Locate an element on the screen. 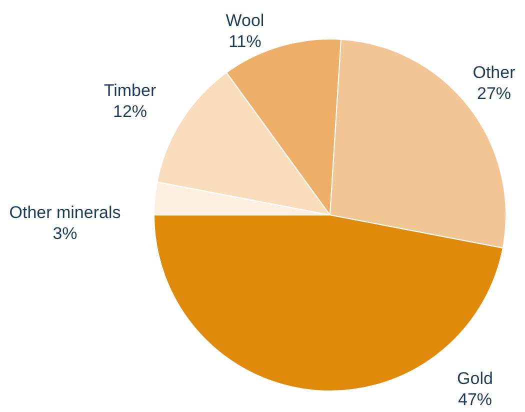 This screenshot has height=412, width=525. slice-label: Other minerals is located at coordinates (65, 212).